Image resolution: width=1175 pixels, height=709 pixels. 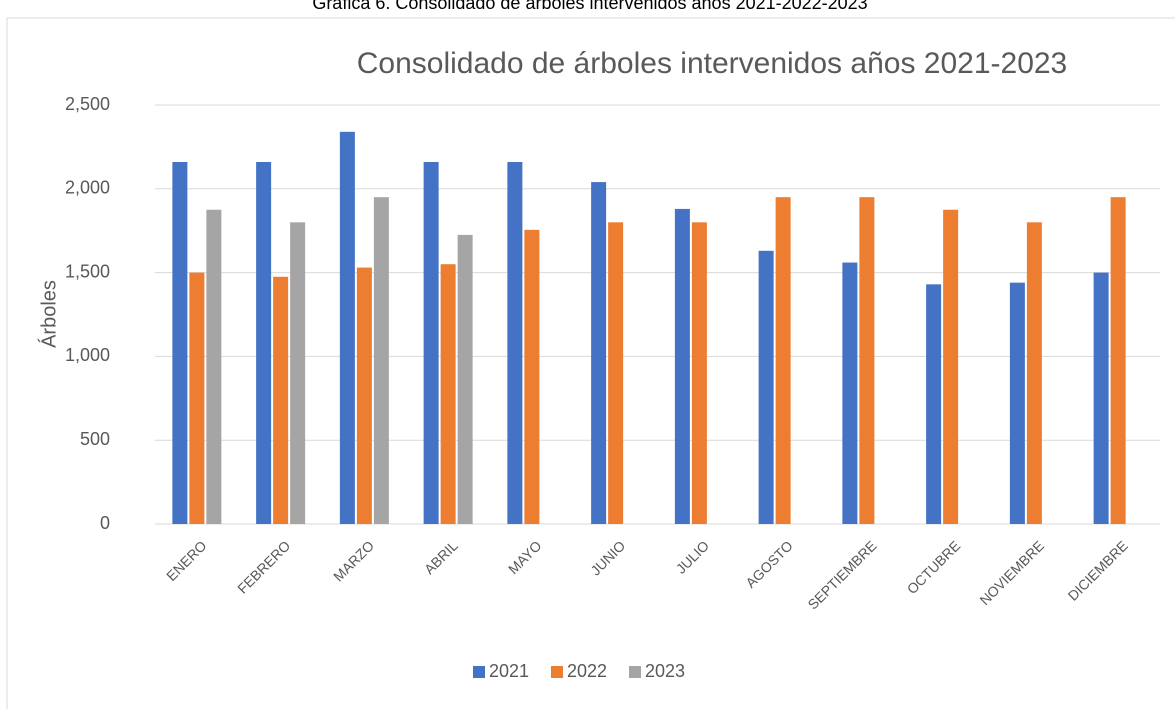 What do you see at coordinates (665, 671) in the screenshot?
I see `legend-label: 2023` at bounding box center [665, 671].